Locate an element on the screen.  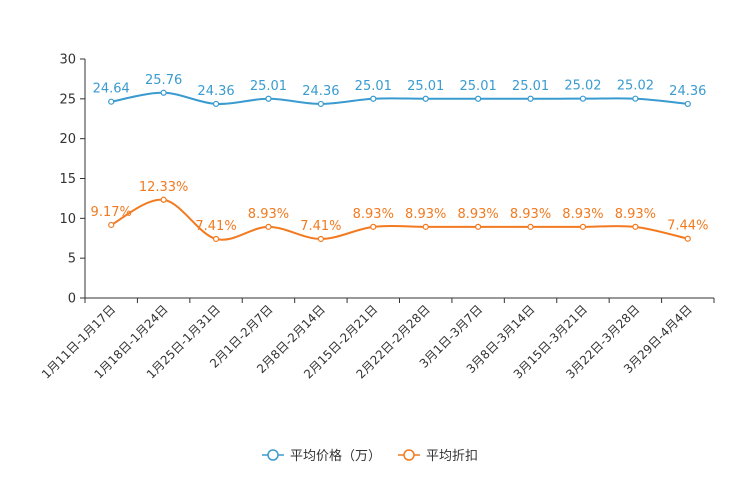
series-line-avg-price is located at coordinates (399, 98).